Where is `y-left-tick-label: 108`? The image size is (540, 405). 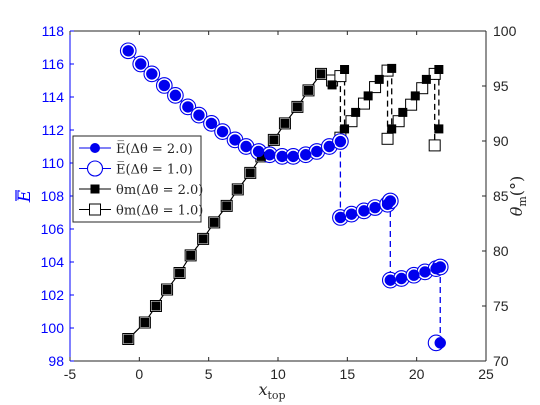 y-left-tick-label: 108 is located at coordinates (53, 196).